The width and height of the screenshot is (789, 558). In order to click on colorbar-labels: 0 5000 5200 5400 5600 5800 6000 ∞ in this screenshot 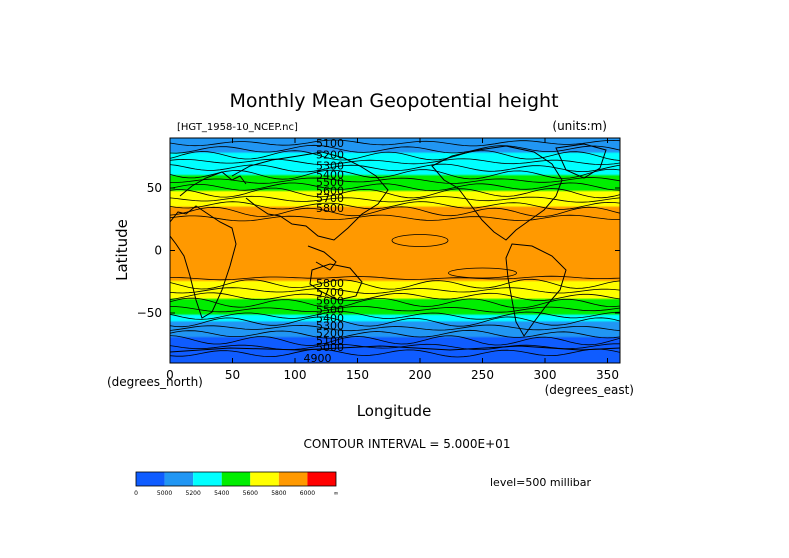, I will do `click(236, 493)`.